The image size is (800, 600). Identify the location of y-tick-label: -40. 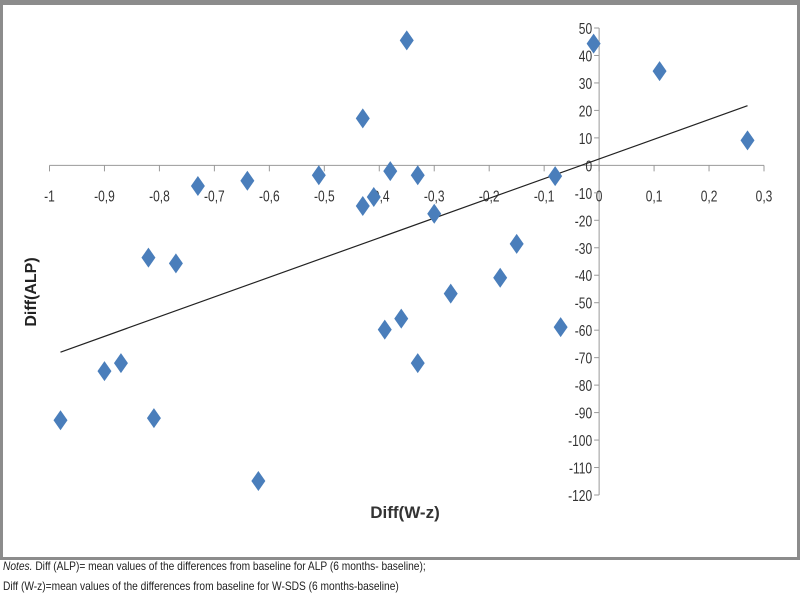
(583, 276).